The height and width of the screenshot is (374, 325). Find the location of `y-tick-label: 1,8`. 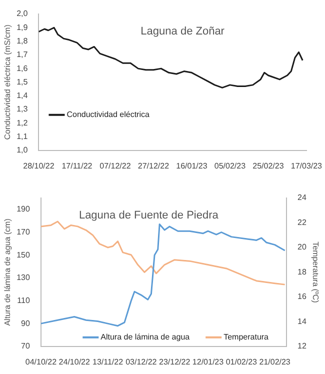

y-tick-label: 1,8 is located at coordinates (22, 41).